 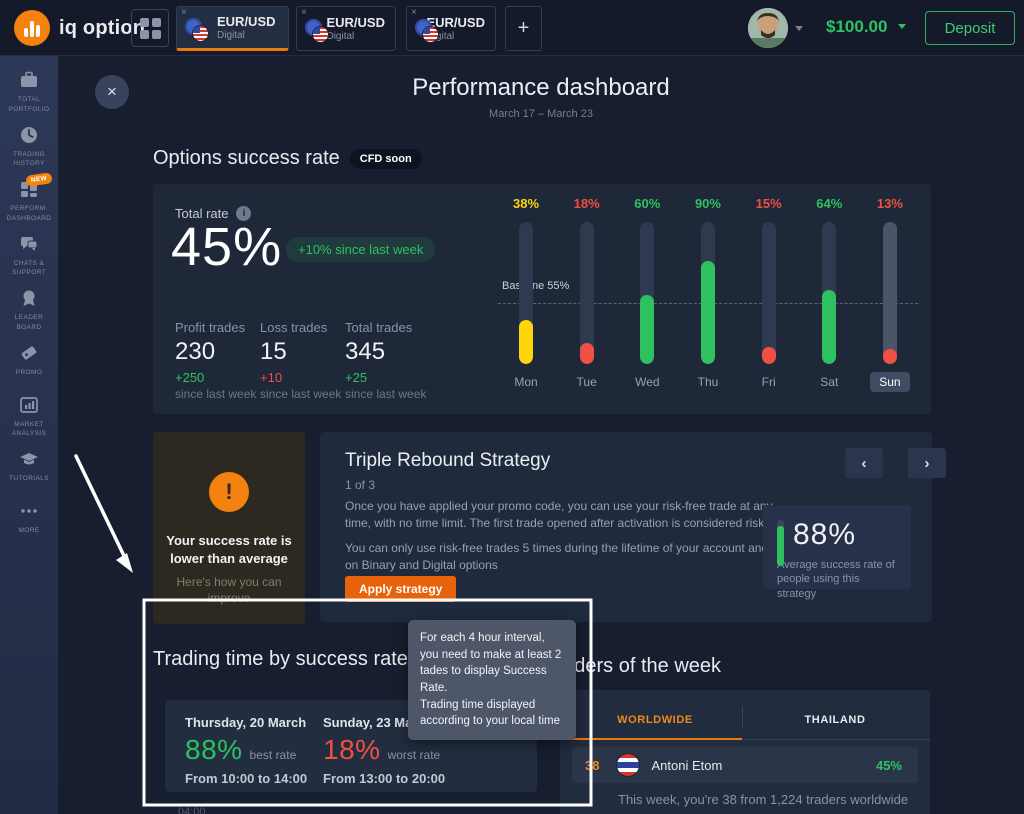 I want to click on tab-thailand: THAILAND, so click(x=835, y=720).